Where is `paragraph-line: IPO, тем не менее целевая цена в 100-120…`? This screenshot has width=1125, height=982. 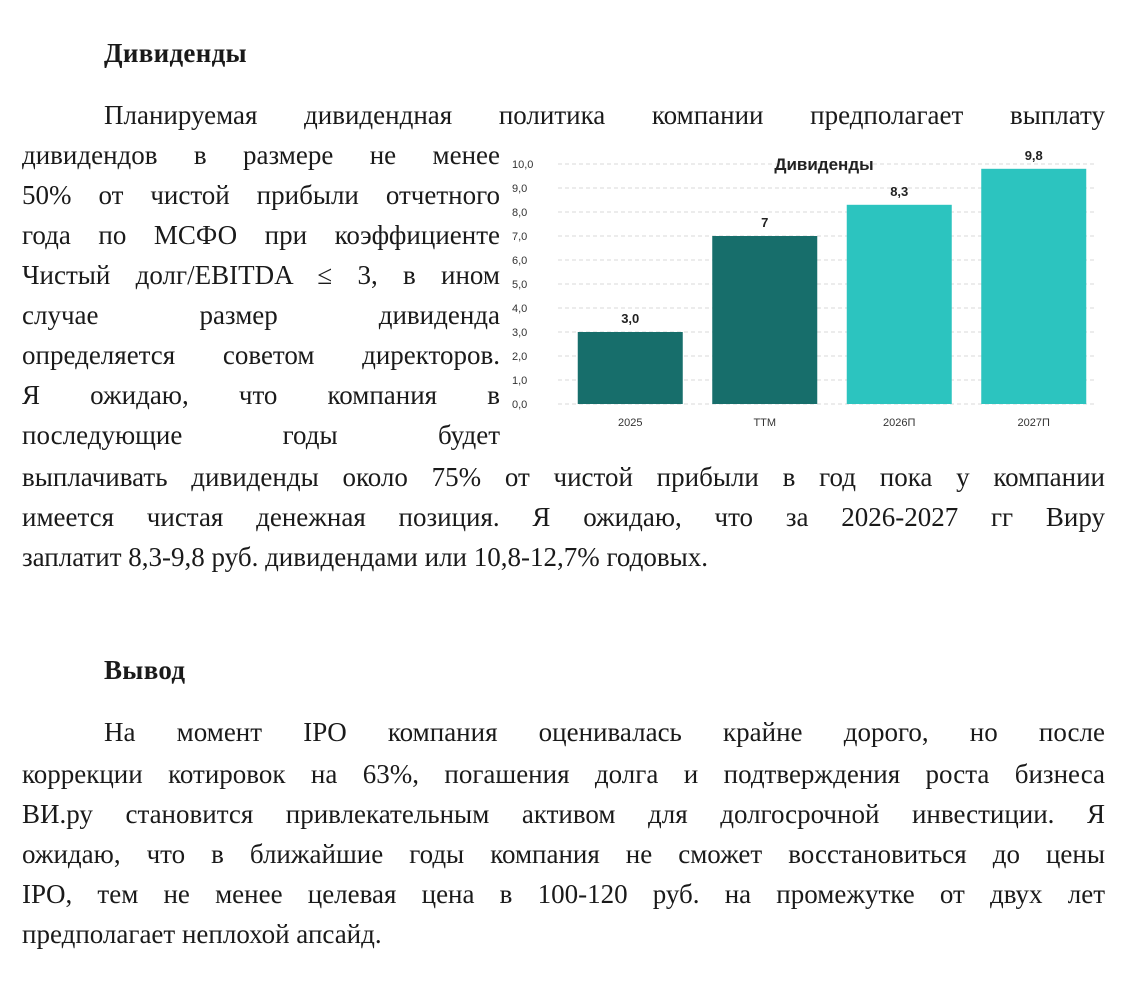 paragraph-line: IPO, тем не менее целевая цена в 100-120… is located at coordinates (563, 894).